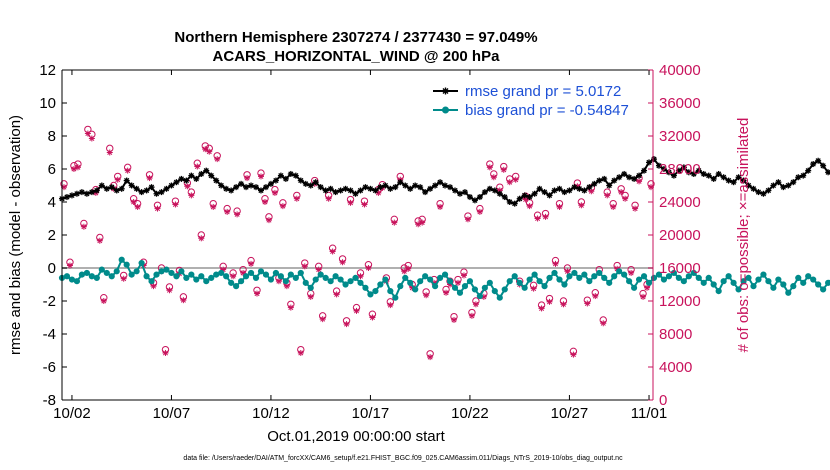  What do you see at coordinates (52, 169) in the screenshot?
I see `y-tick-label-left: 6` at bounding box center [52, 169].